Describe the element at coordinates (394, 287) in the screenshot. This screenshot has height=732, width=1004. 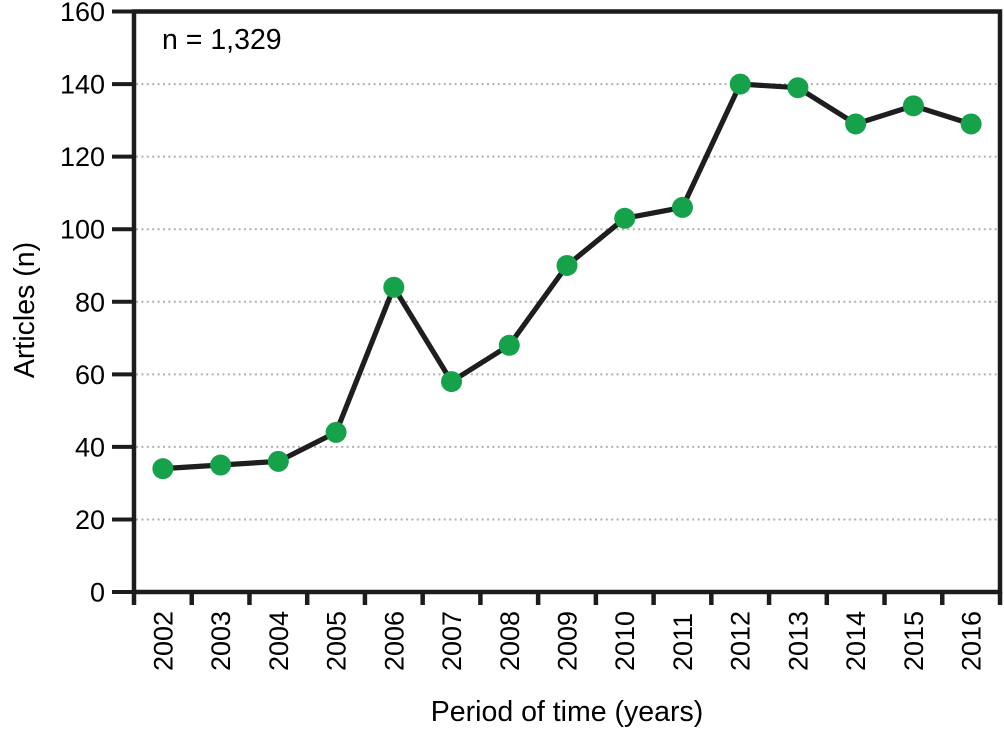
I see `data-point-2006` at that location.